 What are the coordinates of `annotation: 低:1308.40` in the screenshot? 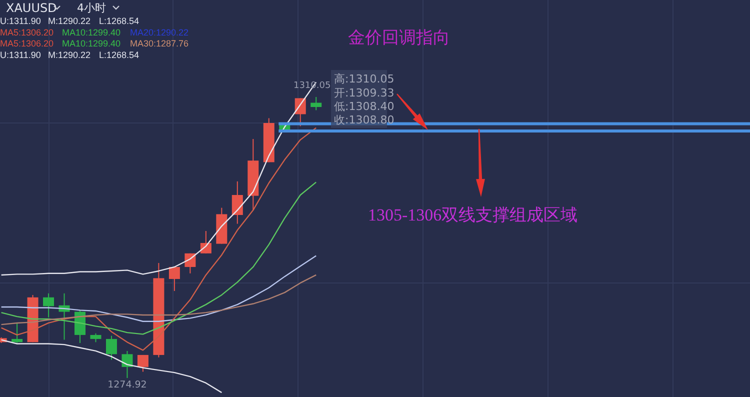 It's located at (364, 106).